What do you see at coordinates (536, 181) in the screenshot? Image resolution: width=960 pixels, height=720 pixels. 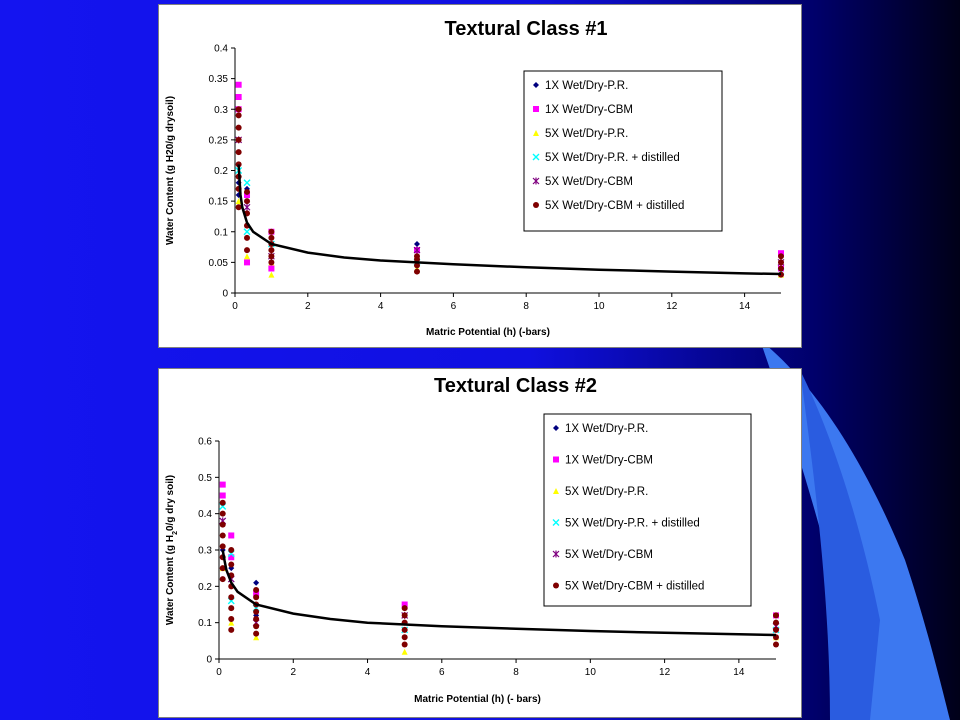 I see `legend-marker-star-icon` at bounding box center [536, 181].